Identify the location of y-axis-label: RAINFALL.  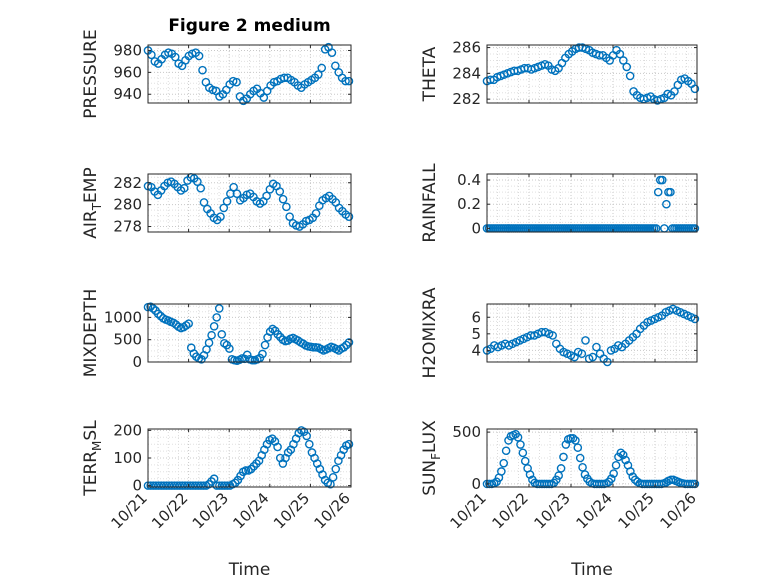
(430, 203).